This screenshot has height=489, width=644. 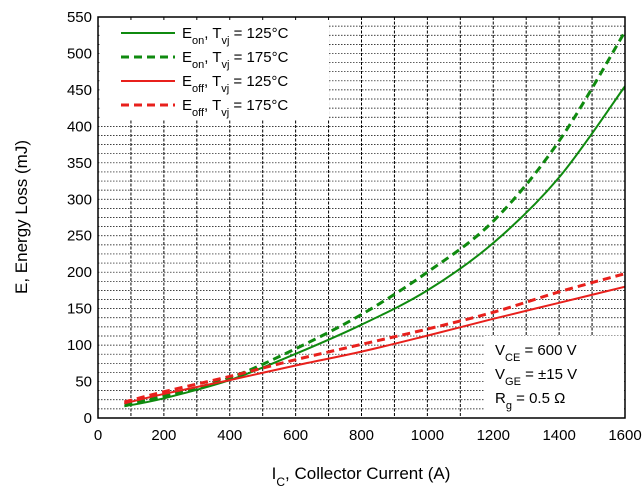 I want to click on x-tick-label: 0, so click(x=98, y=435).